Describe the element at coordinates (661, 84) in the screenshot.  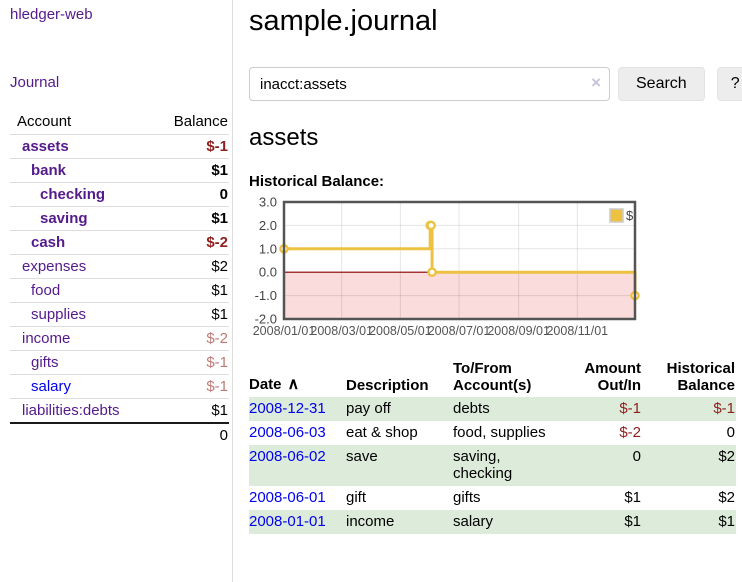
I see `search-button: Search` at that location.